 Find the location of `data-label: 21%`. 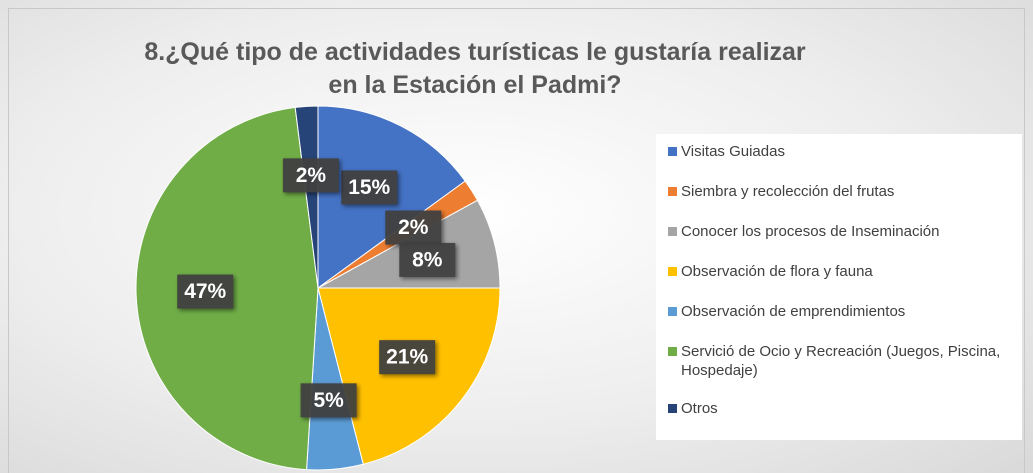

data-label: 21% is located at coordinates (407, 357).